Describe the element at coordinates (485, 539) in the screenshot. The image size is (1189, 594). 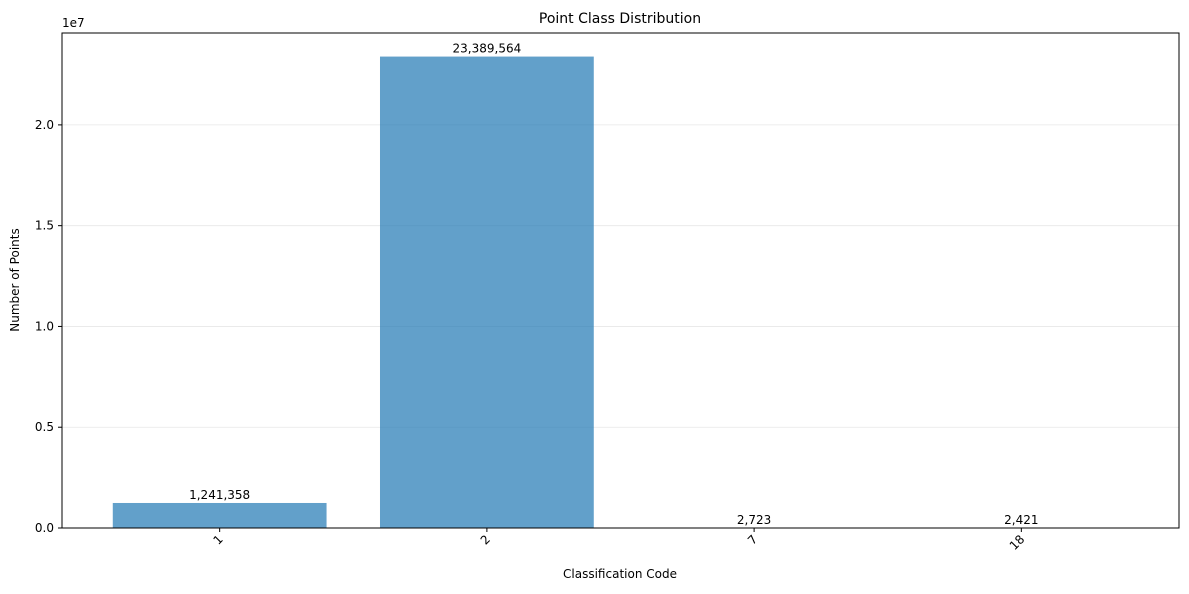
I see `x-tick-label: 2` at that location.